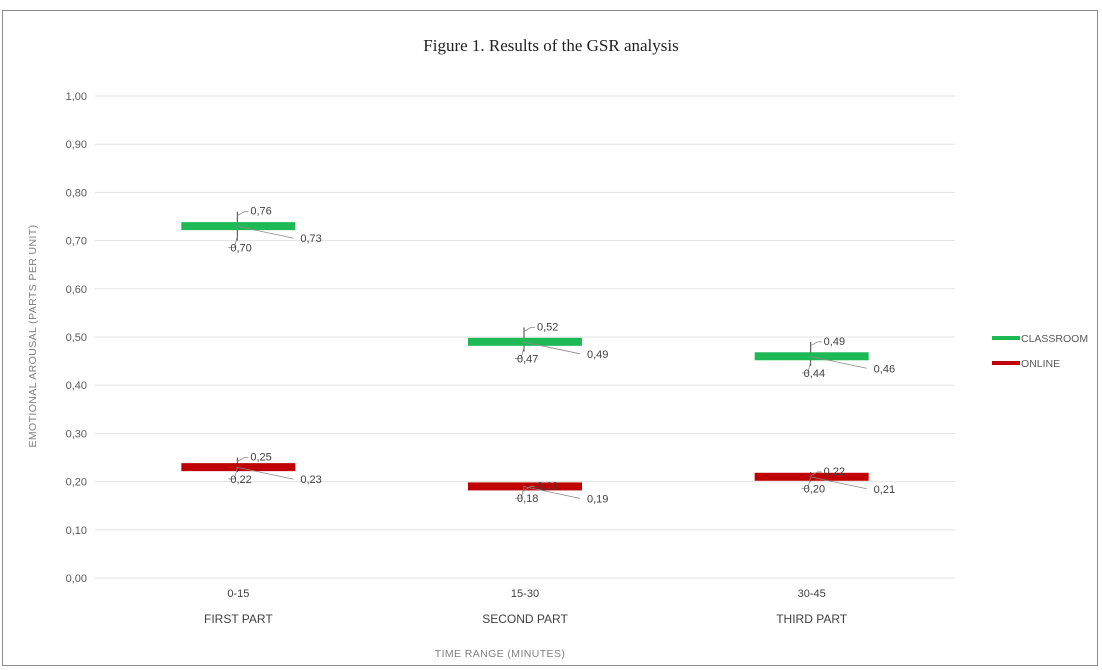 Image resolution: width=1102 pixels, height=670 pixels. I want to click on y-tick-label: 0,30, so click(76, 434).